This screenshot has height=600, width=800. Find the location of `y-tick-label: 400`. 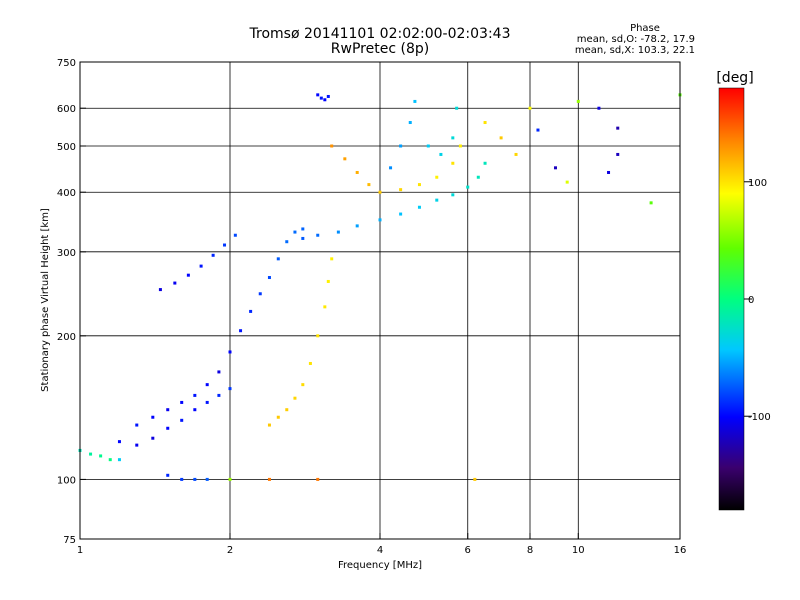

y-tick-label: 400 is located at coordinates (66, 193).